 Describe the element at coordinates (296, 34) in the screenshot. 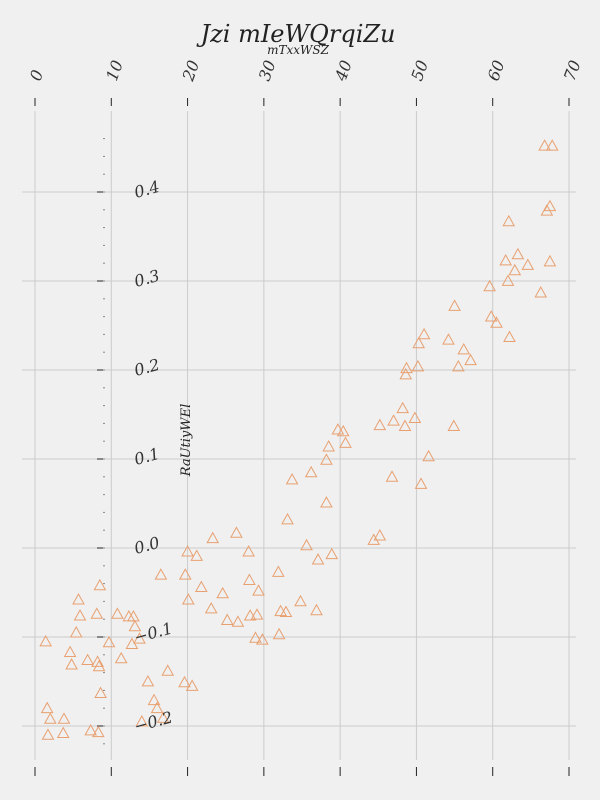

I see `chart-title: Jzi mIeWQrqiZu` at that location.